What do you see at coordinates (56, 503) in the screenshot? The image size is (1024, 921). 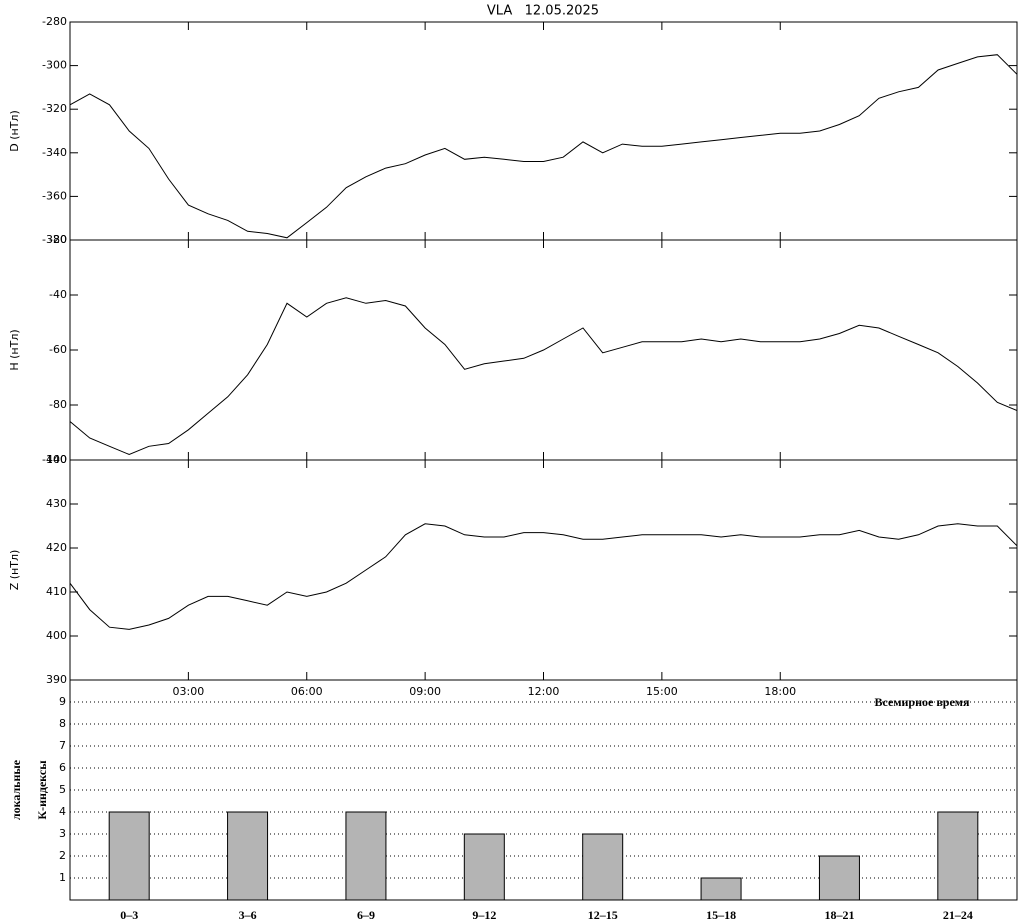 I see `y-tick-label: 430` at bounding box center [56, 503].